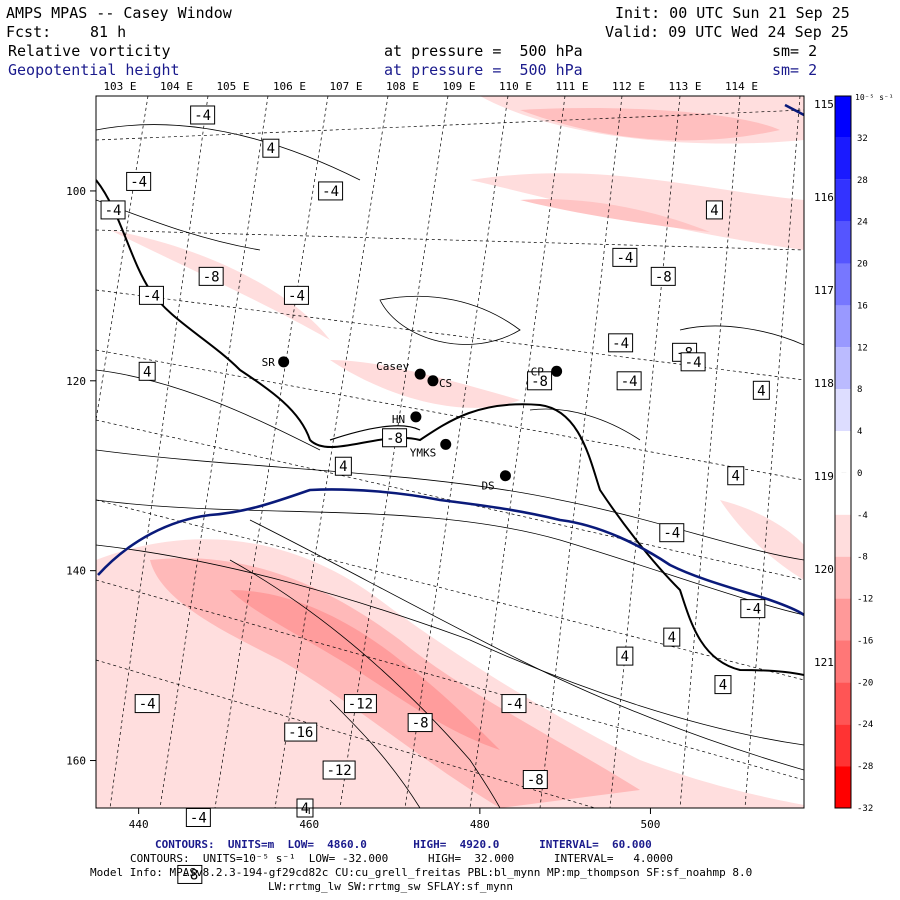 The height and width of the screenshot is (900, 900). Describe the element at coordinates (487, 486) in the screenshot. I see `svg-text: DS` at that location.